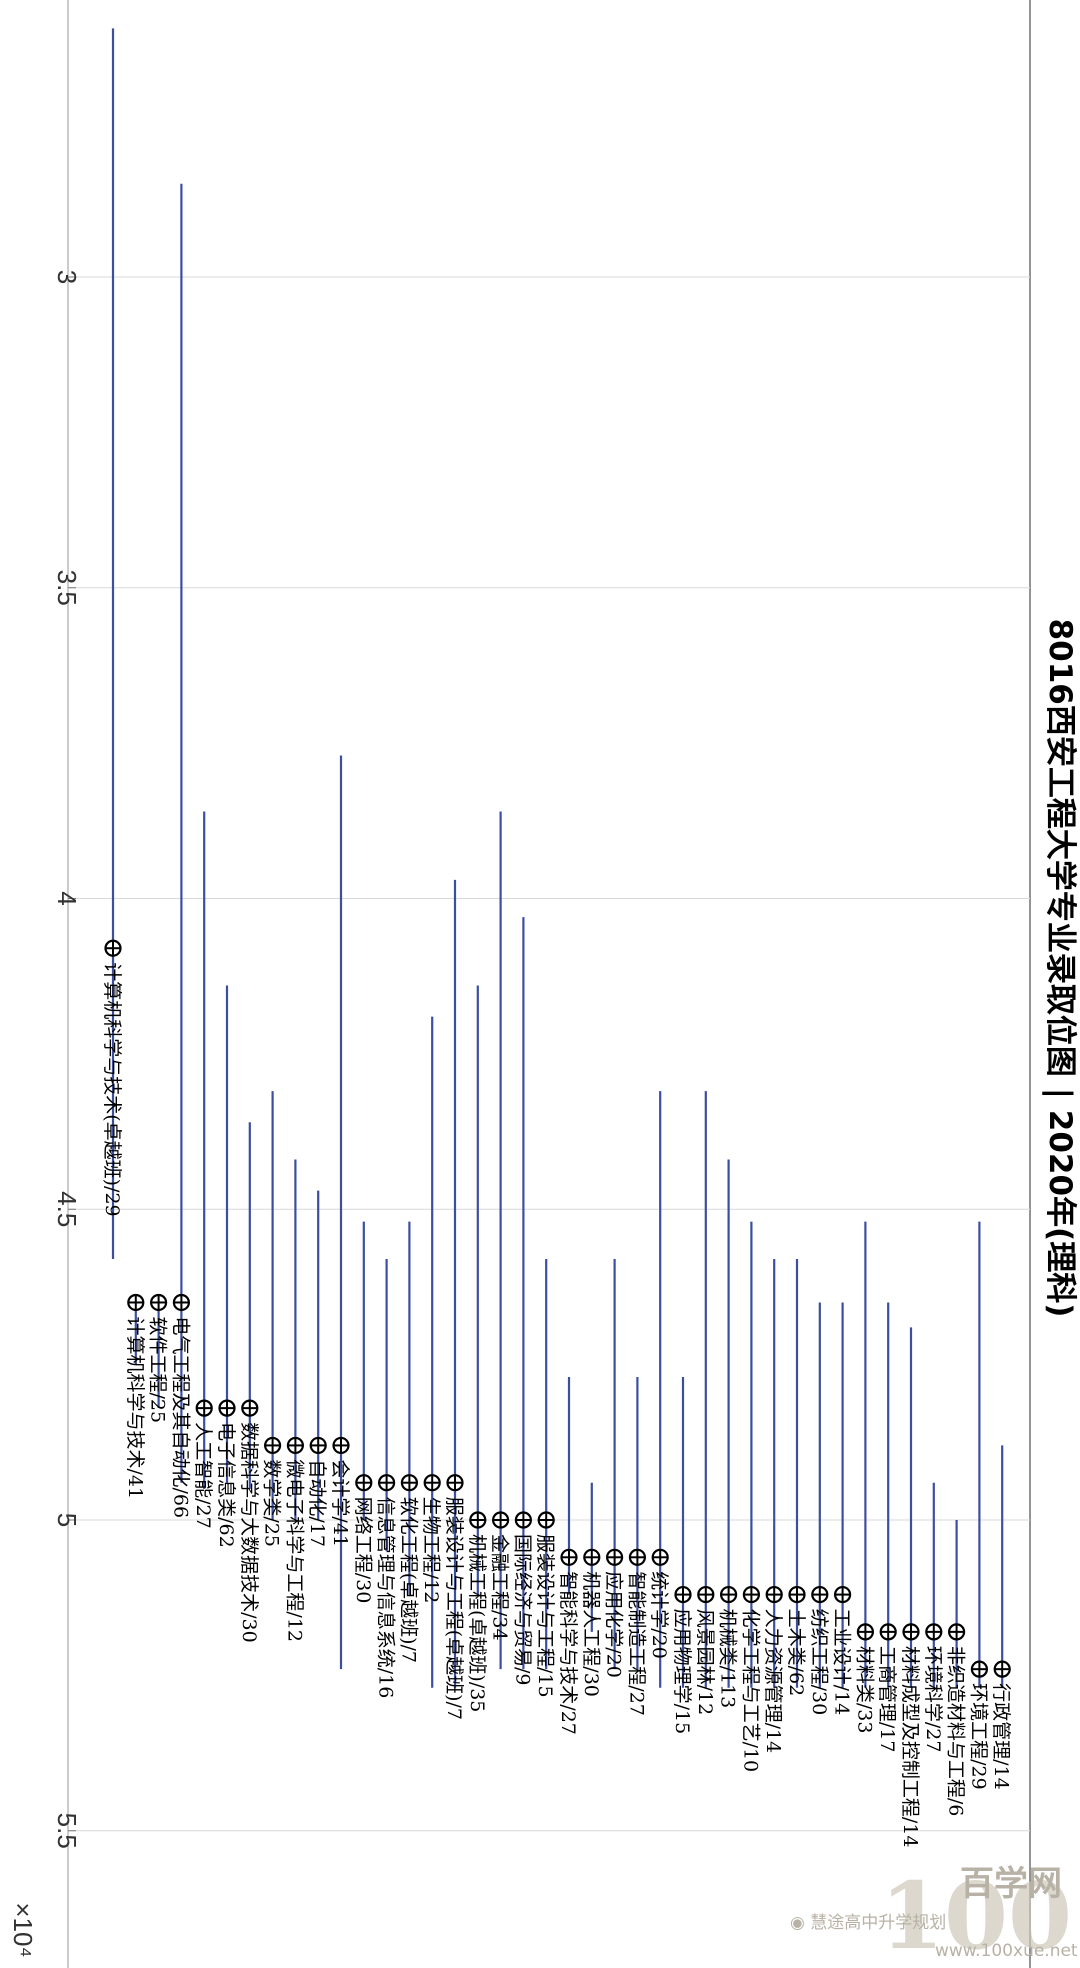  What do you see at coordinates (340, 1503) in the screenshot?
I see `category-label: 会计学/41` at bounding box center [340, 1503].